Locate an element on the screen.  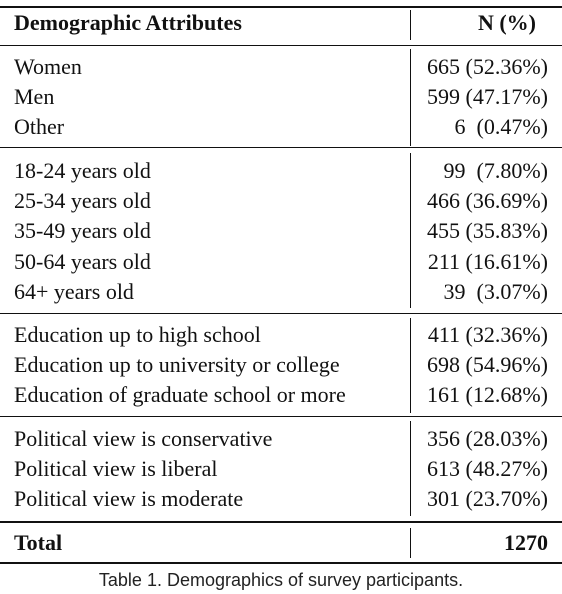
row-n: 301 (23.70%) is located at coordinates (487, 498).